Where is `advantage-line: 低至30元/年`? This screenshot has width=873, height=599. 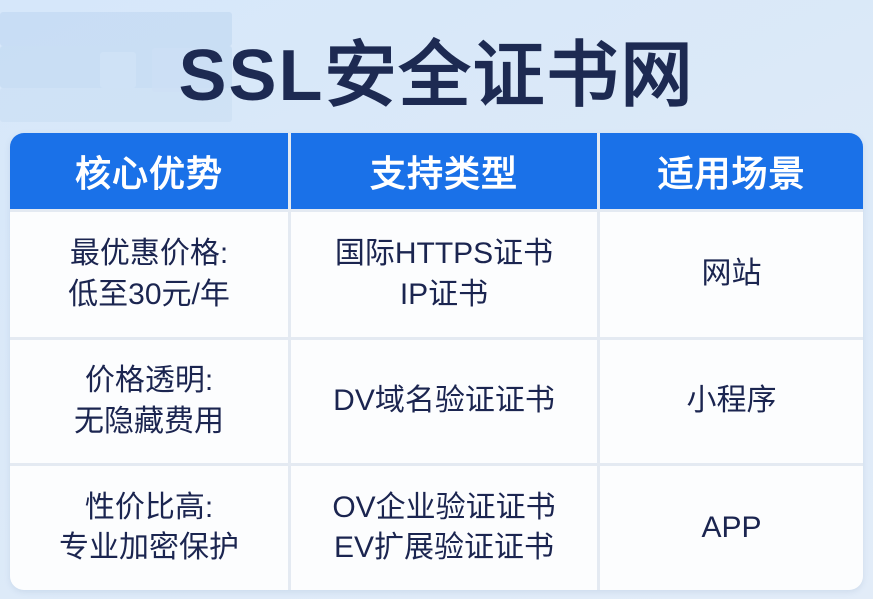 advantage-line: 低至30元/年 is located at coordinates (149, 294).